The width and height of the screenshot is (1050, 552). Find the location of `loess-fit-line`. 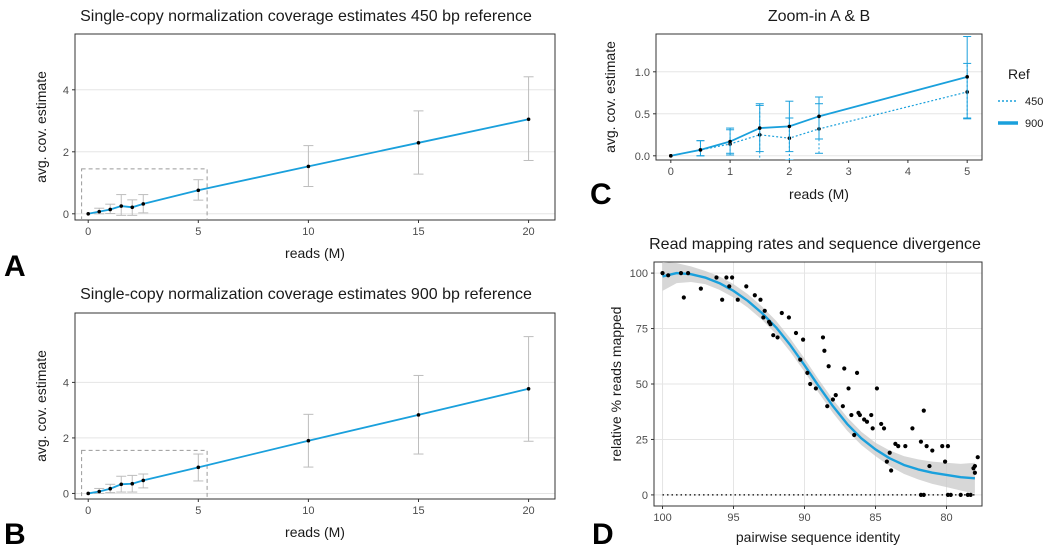

loess-fit-line is located at coordinates (818, 375).